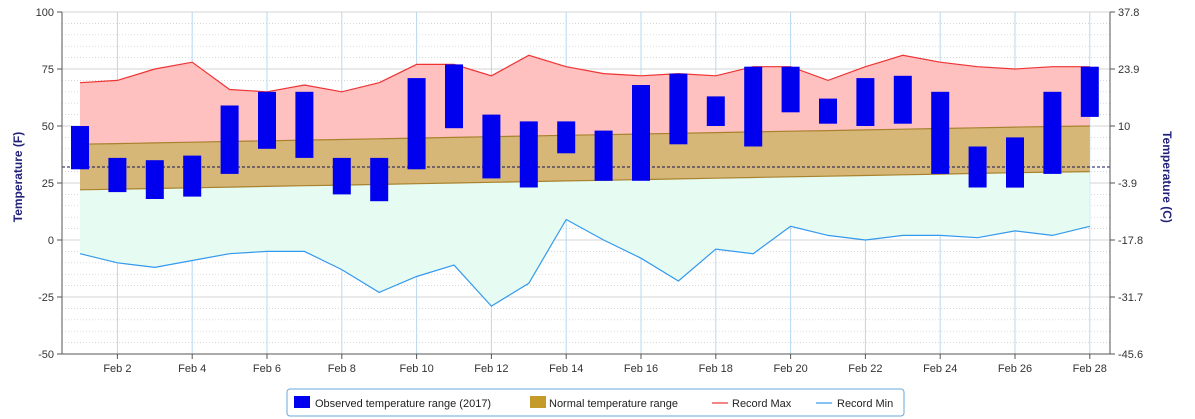 The width and height of the screenshot is (1195, 419). What do you see at coordinates (762, 404) in the screenshot?
I see `legend-label-record-max: Record Max` at bounding box center [762, 404].